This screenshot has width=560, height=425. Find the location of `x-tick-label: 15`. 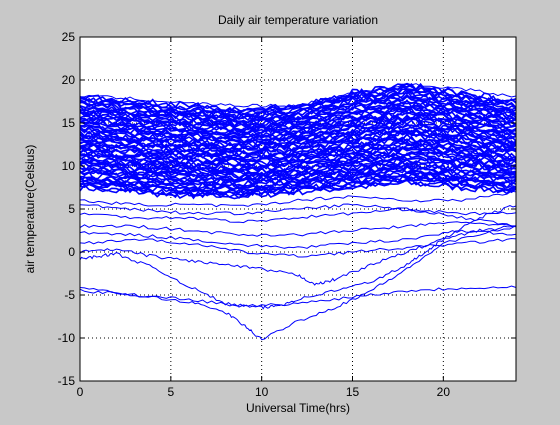

x-tick-label: 15 is located at coordinates (353, 392).